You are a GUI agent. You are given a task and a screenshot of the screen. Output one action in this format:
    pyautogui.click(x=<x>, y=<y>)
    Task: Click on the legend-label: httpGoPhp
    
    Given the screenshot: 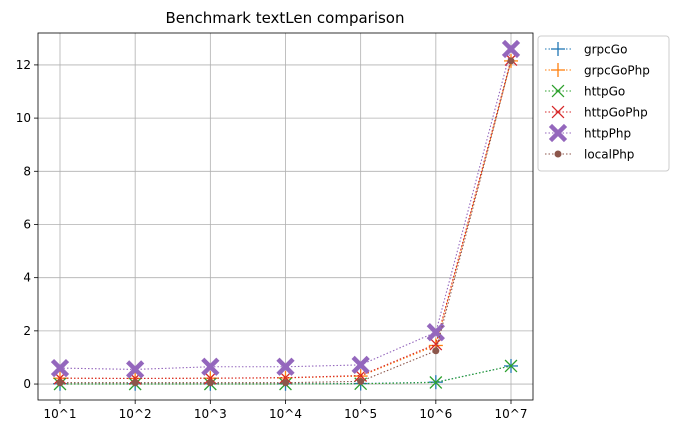 What is the action you would take?
    pyautogui.click(x=616, y=113)
    